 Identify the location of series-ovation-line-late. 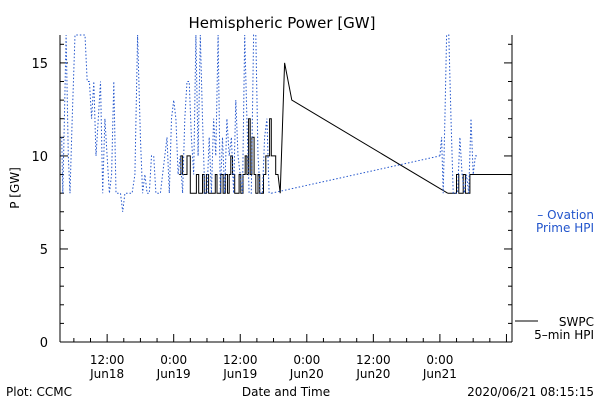
(458, 114).